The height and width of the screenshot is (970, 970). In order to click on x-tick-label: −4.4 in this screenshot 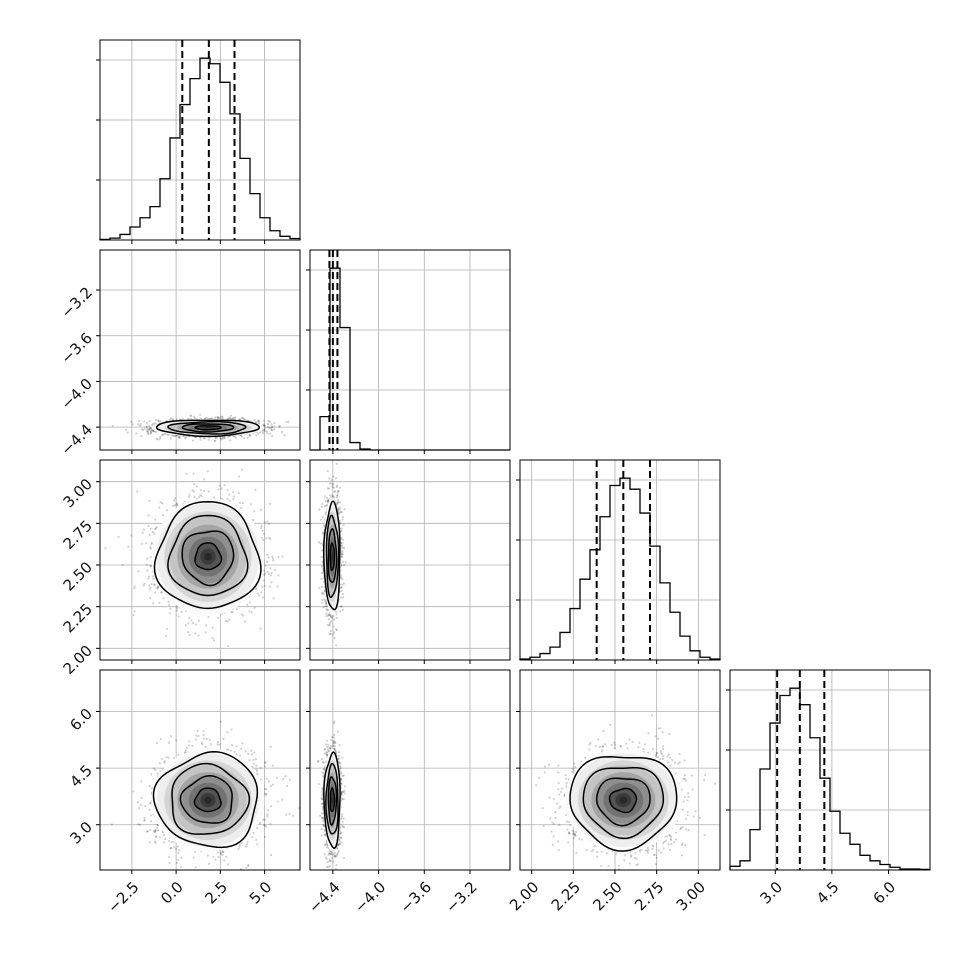, I will do `click(324, 897)`.